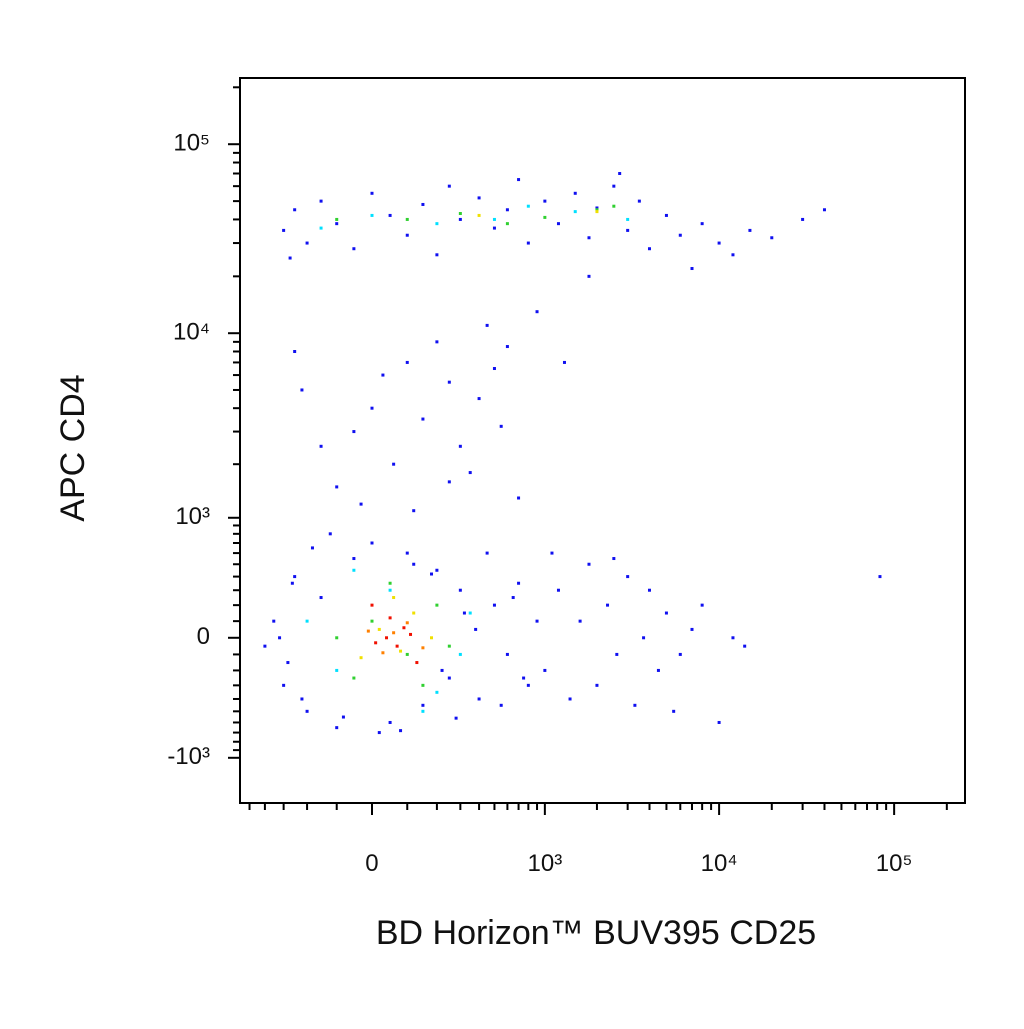 The width and height of the screenshot is (1024, 1029). I want to click on x-axis-label: BD Horizon™ BUV395 CD25, so click(596, 933).